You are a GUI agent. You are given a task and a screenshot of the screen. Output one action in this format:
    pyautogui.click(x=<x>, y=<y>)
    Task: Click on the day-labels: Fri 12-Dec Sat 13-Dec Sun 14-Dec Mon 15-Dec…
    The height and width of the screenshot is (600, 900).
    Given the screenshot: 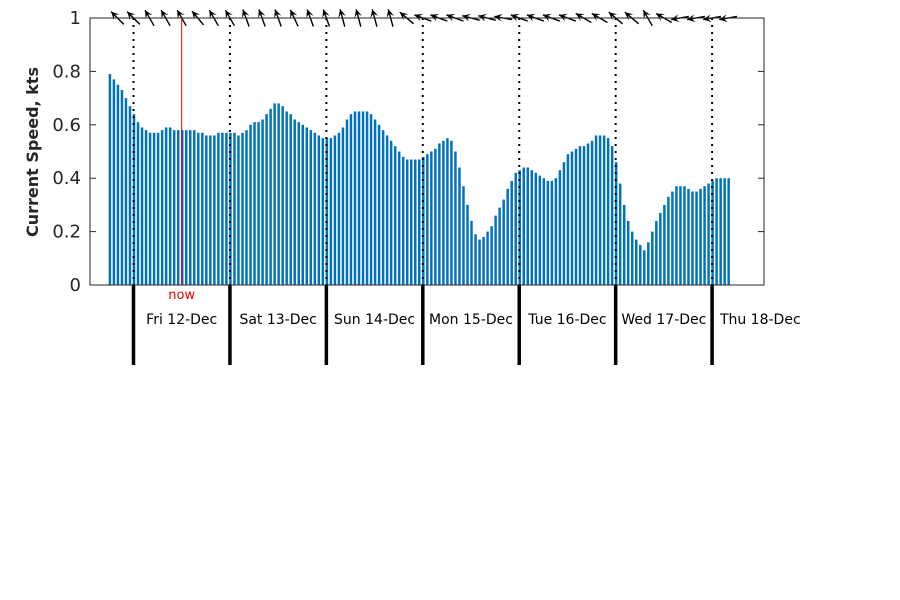 What is the action you would take?
    pyautogui.click(x=473, y=320)
    